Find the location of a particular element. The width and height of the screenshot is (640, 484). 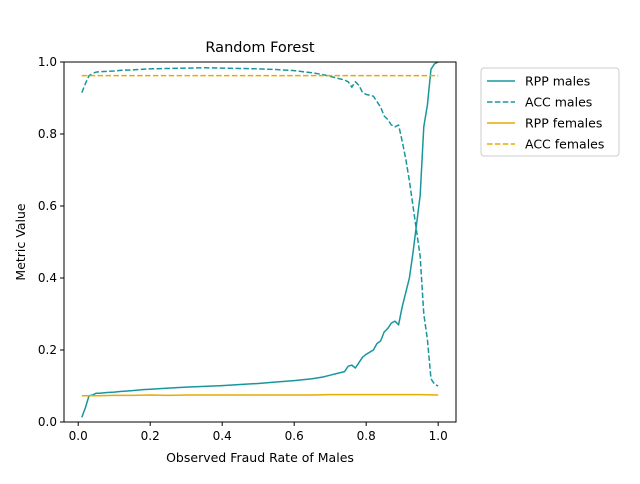

series-line-rpp-females is located at coordinates (260, 395).